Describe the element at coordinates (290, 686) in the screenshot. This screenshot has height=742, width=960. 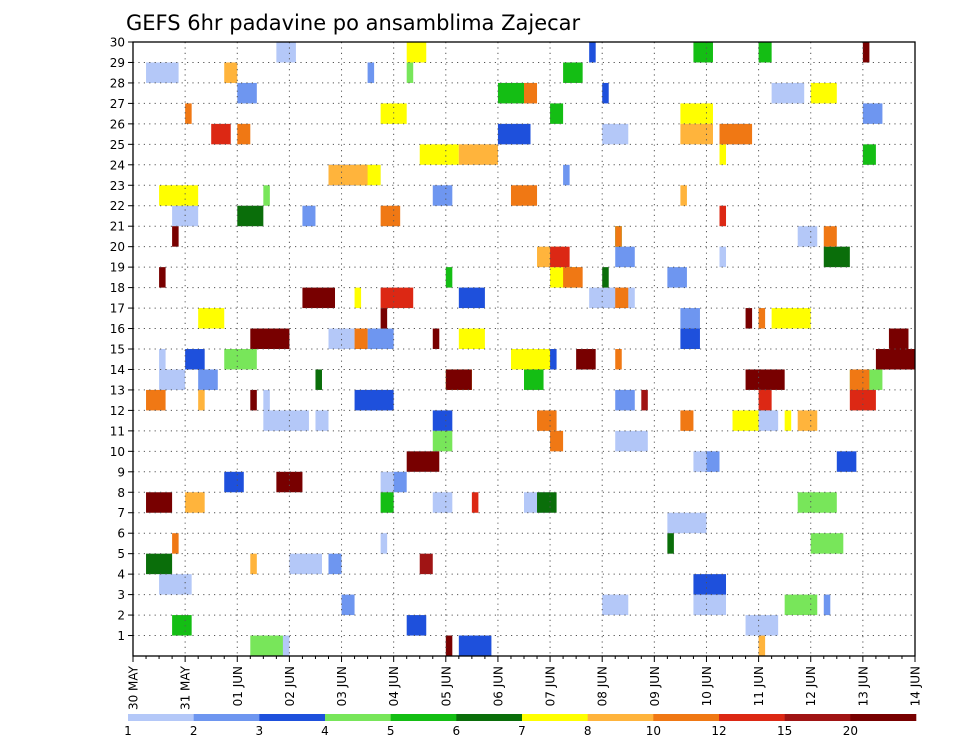
I see `x-tick-label: 02 JUN` at that location.